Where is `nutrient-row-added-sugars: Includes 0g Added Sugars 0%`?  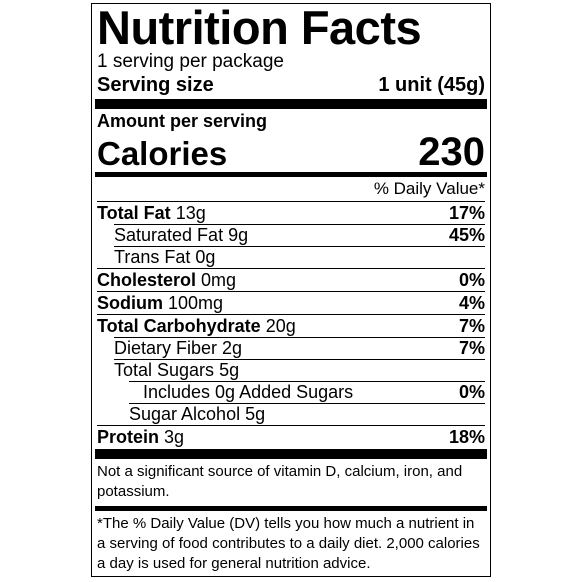
nutrient-row-added-sugars: Includes 0g Added Sugars 0% is located at coordinates (291, 392).